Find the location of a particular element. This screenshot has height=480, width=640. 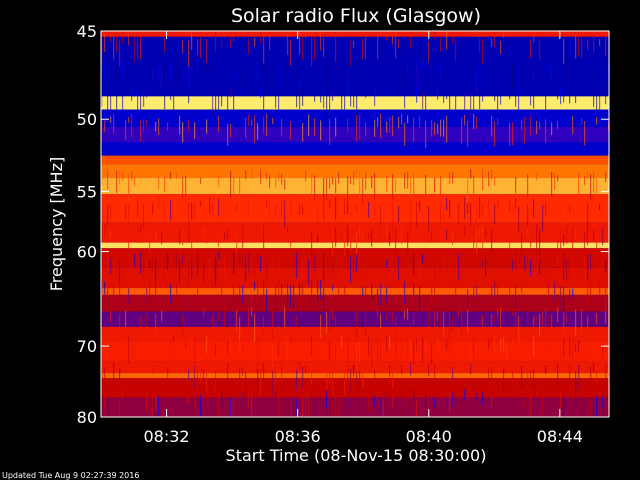

x-tick-label: 08:32 is located at coordinates (166, 436).